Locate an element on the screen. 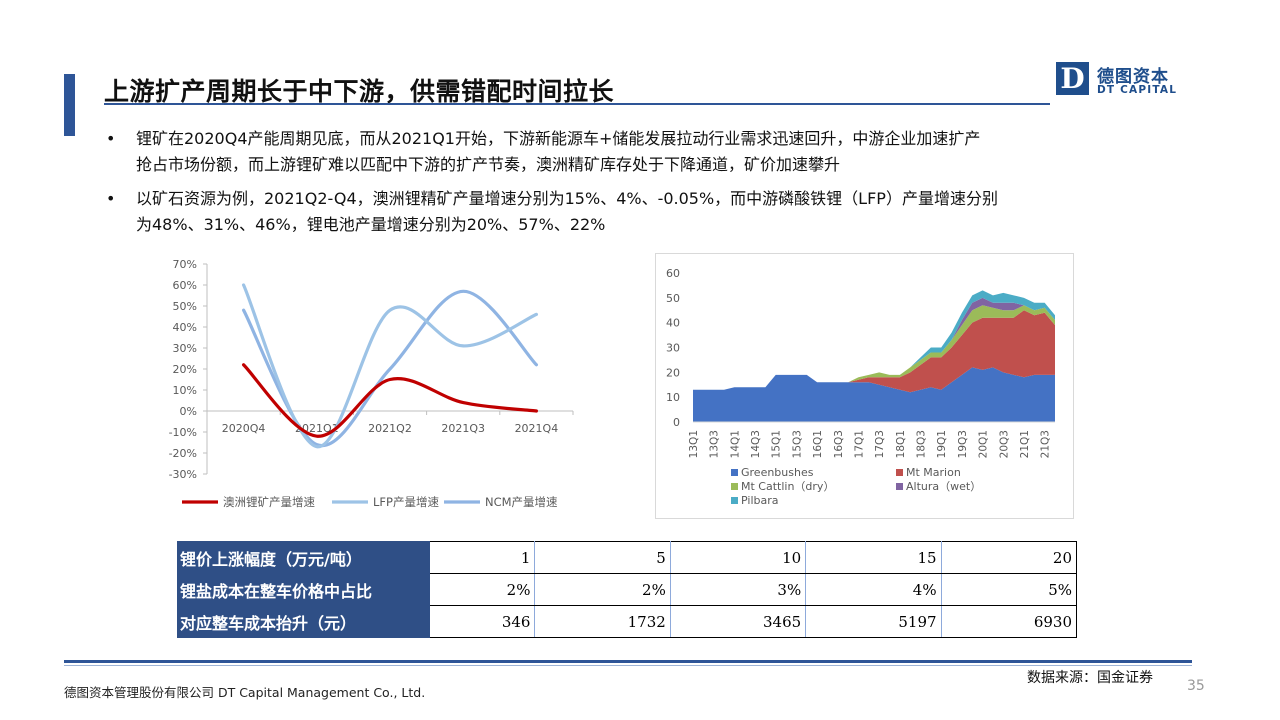 Image resolution: width=1280 pixels, height=720 pixels. x-tick-label: 19Q1 is located at coordinates (942, 444).